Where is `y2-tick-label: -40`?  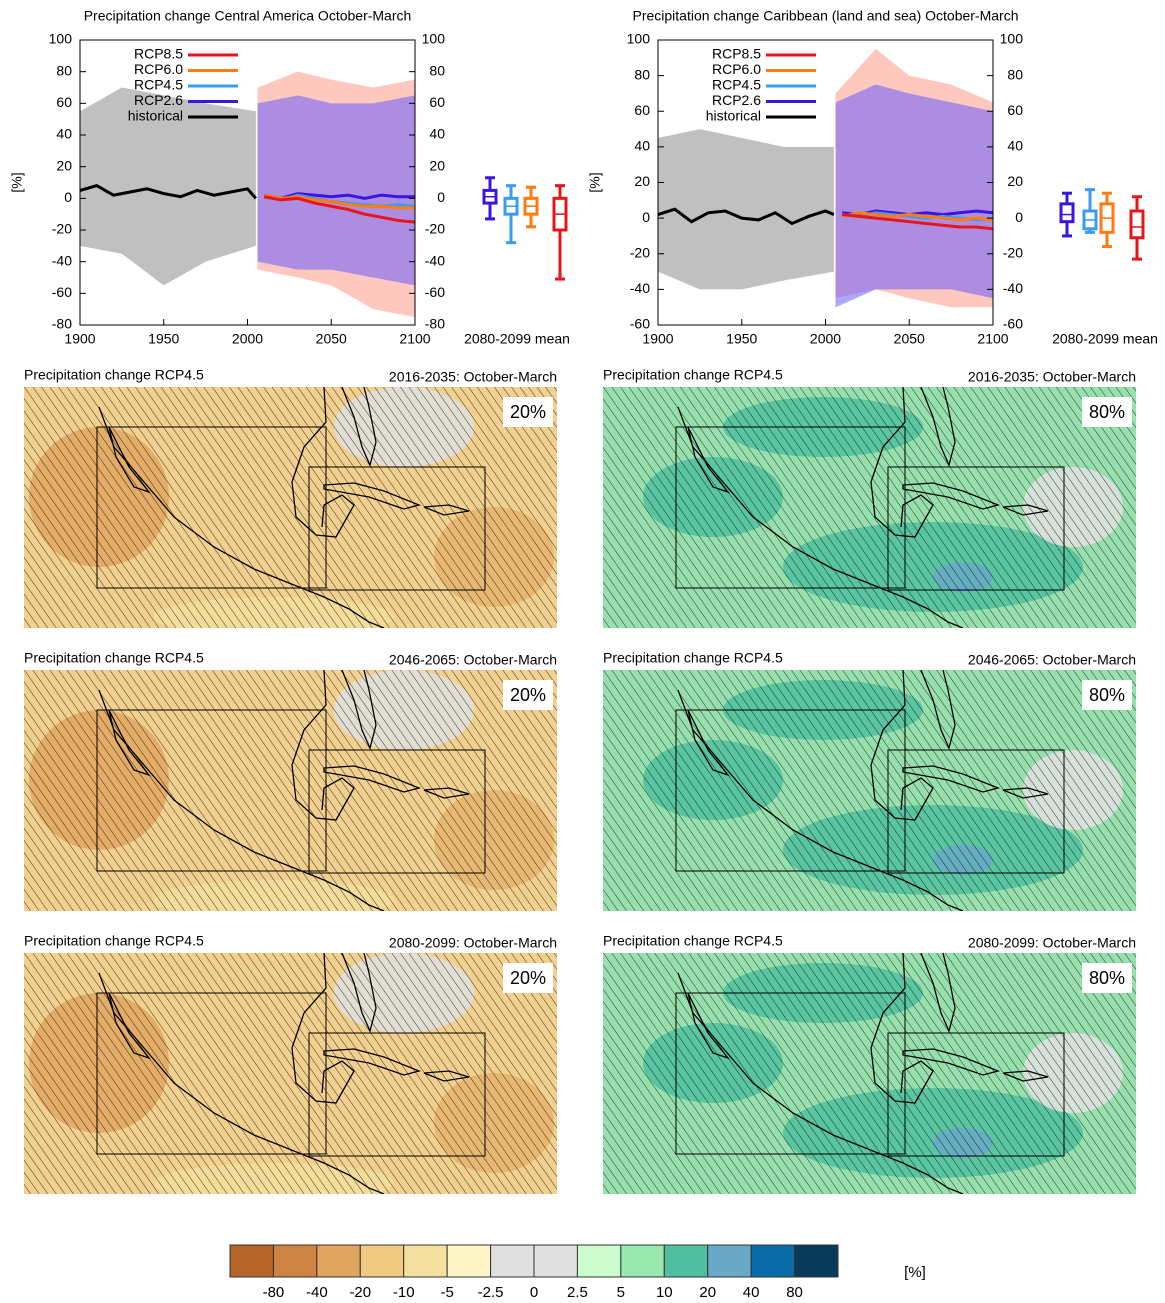 y2-tick-label: -40 is located at coordinates (435, 260).